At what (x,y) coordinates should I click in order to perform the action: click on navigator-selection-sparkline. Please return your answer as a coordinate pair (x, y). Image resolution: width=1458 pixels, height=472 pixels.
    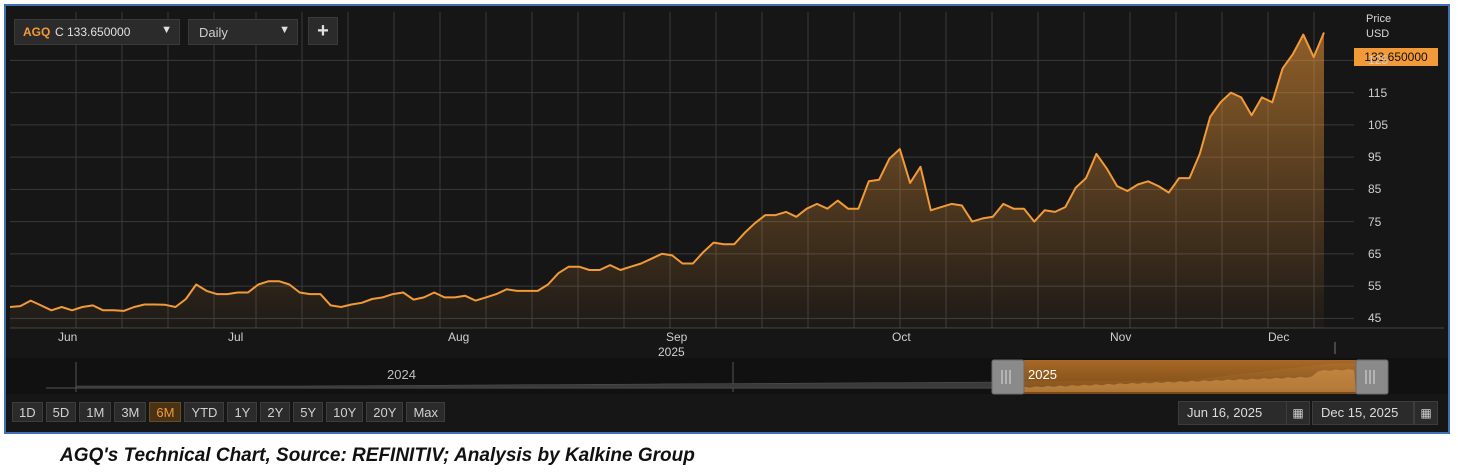
    Looking at the image, I should click on (1190, 380).